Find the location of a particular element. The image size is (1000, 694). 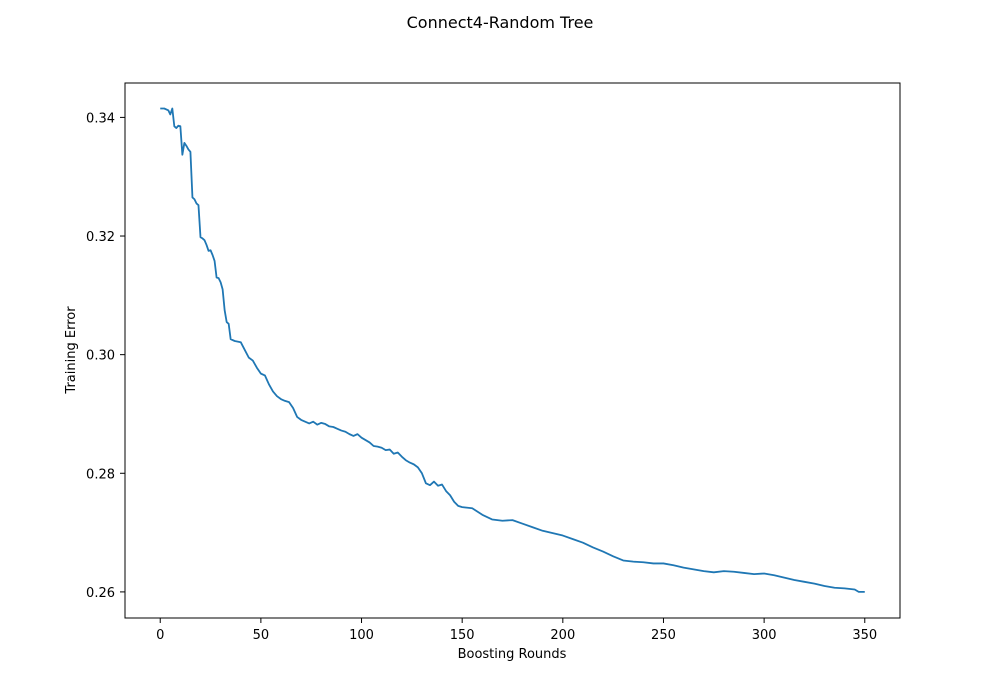

x-tick-label: 350 is located at coordinates (864, 635).